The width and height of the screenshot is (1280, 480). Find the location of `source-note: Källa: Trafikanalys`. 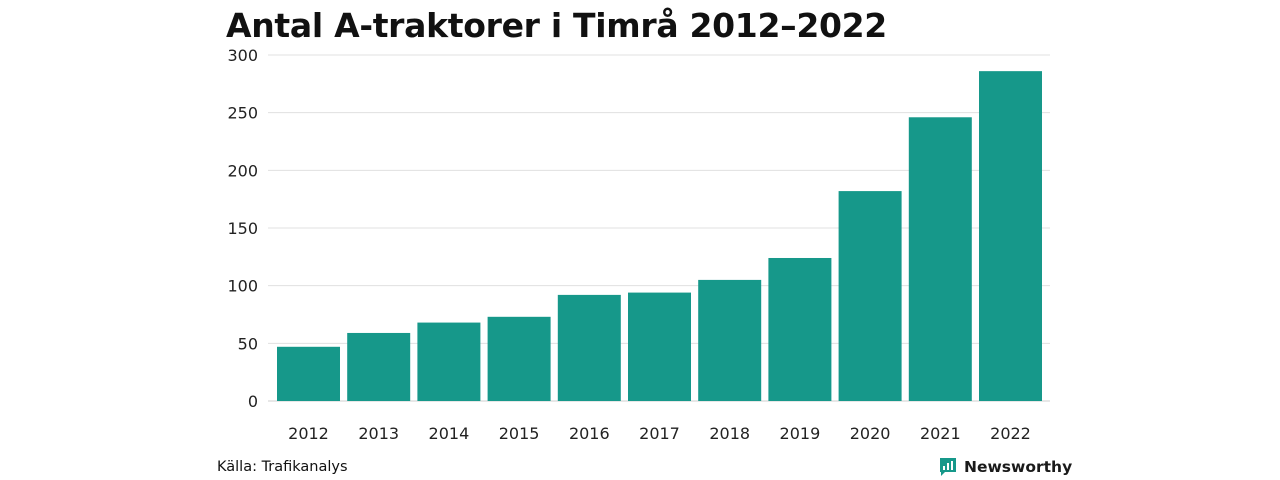

source-note: Källa: Trafikanalys is located at coordinates (282, 467).